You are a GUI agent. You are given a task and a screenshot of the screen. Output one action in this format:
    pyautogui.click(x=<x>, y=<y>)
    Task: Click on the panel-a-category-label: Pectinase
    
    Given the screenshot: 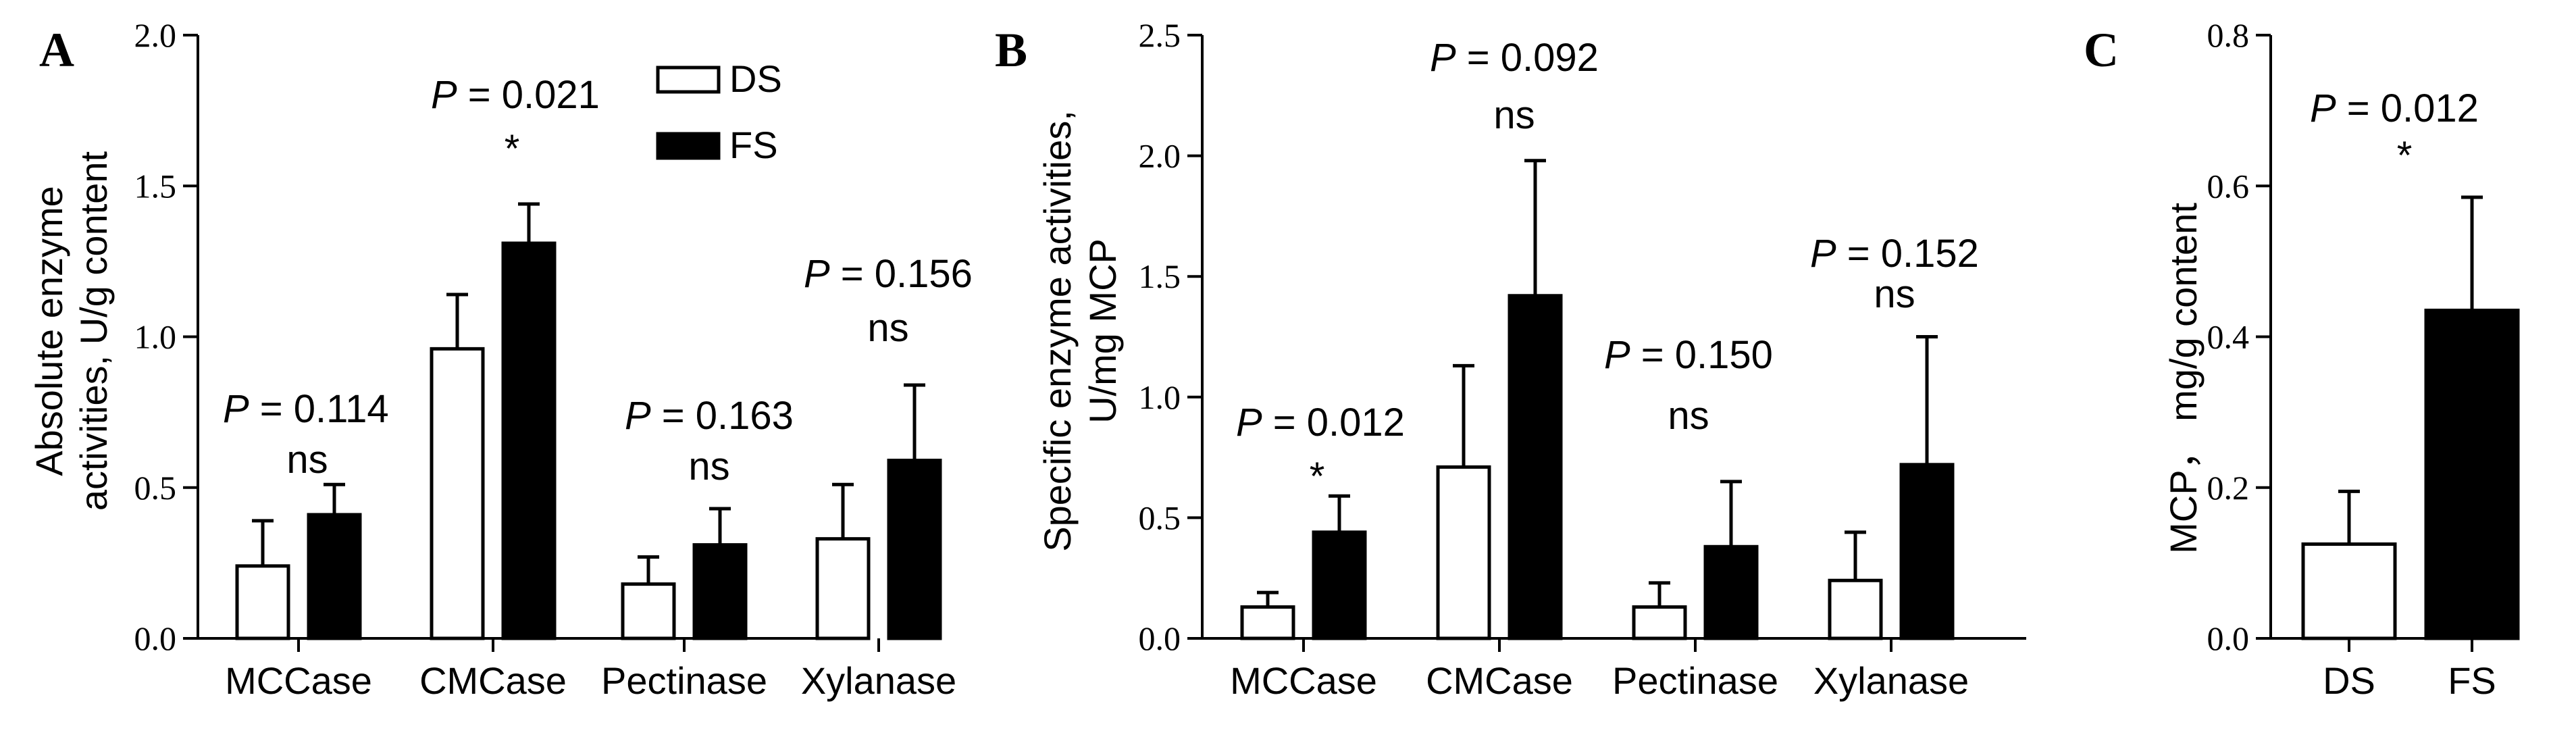 What is the action you would take?
    pyautogui.click(x=684, y=680)
    